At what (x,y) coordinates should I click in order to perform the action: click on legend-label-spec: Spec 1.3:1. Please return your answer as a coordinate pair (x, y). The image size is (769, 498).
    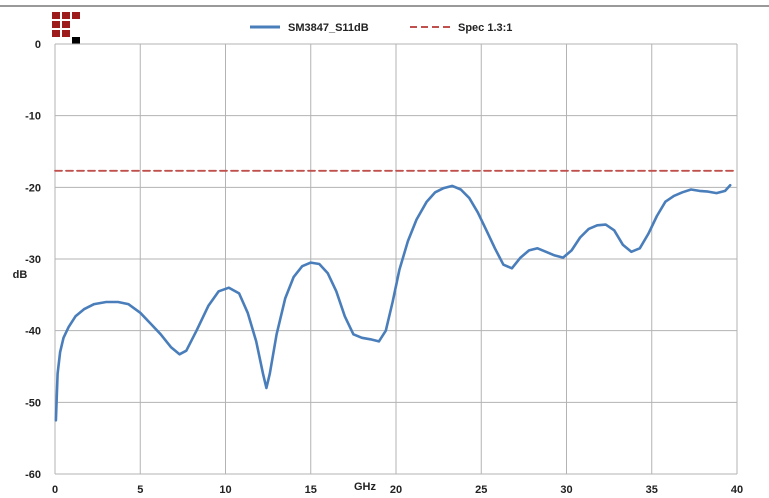
    Looking at the image, I should click on (485, 28).